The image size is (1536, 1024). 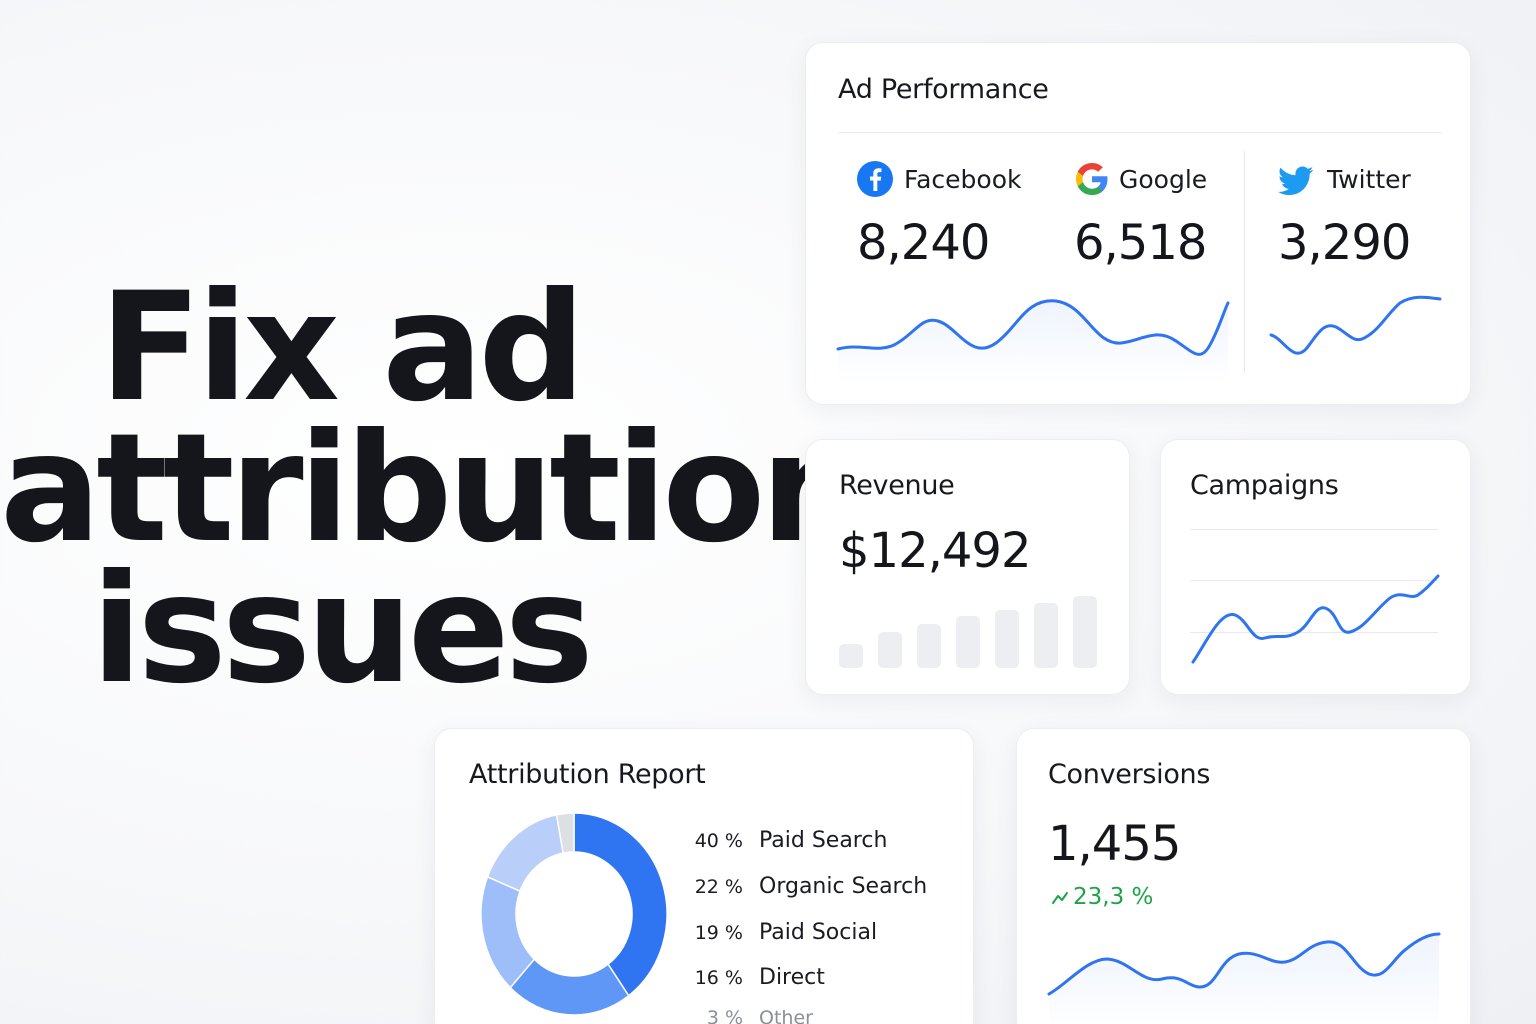 I want to click on revenue-bar-chart, so click(x=968, y=632).